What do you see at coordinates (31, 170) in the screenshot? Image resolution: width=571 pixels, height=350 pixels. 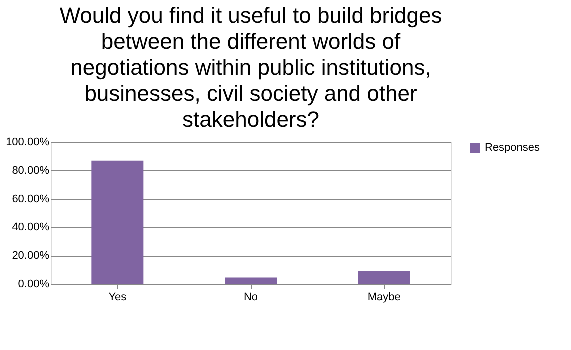 I see `y-tick-label: 80.00%` at bounding box center [31, 170].